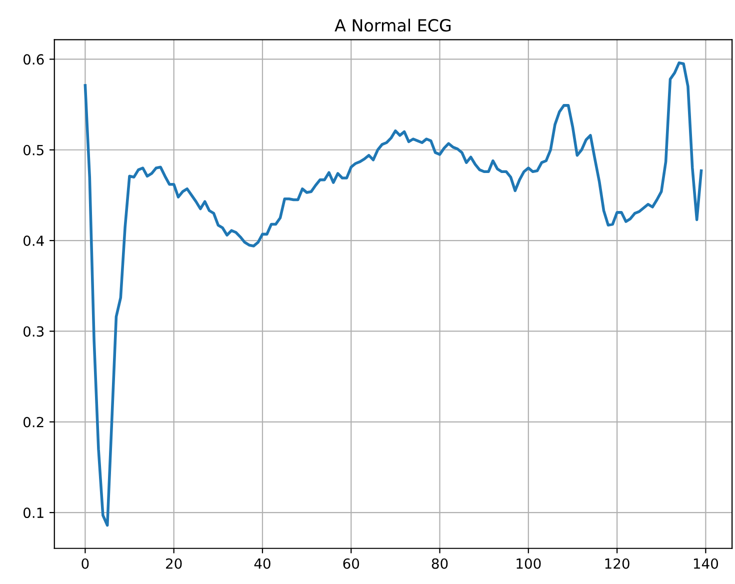 The height and width of the screenshot is (584, 735). I want to click on y-tick-label: 0.1, so click(33, 513).